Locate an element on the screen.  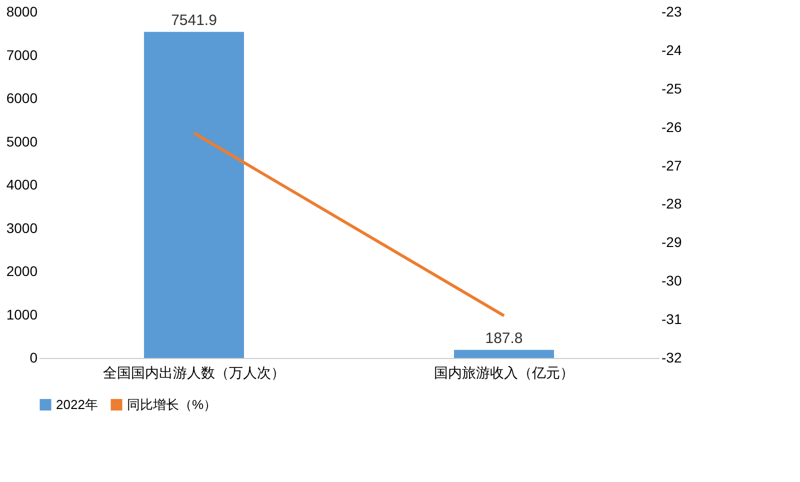
x-tick-label: 国内旅游收入（亿元） is located at coordinates (504, 372).